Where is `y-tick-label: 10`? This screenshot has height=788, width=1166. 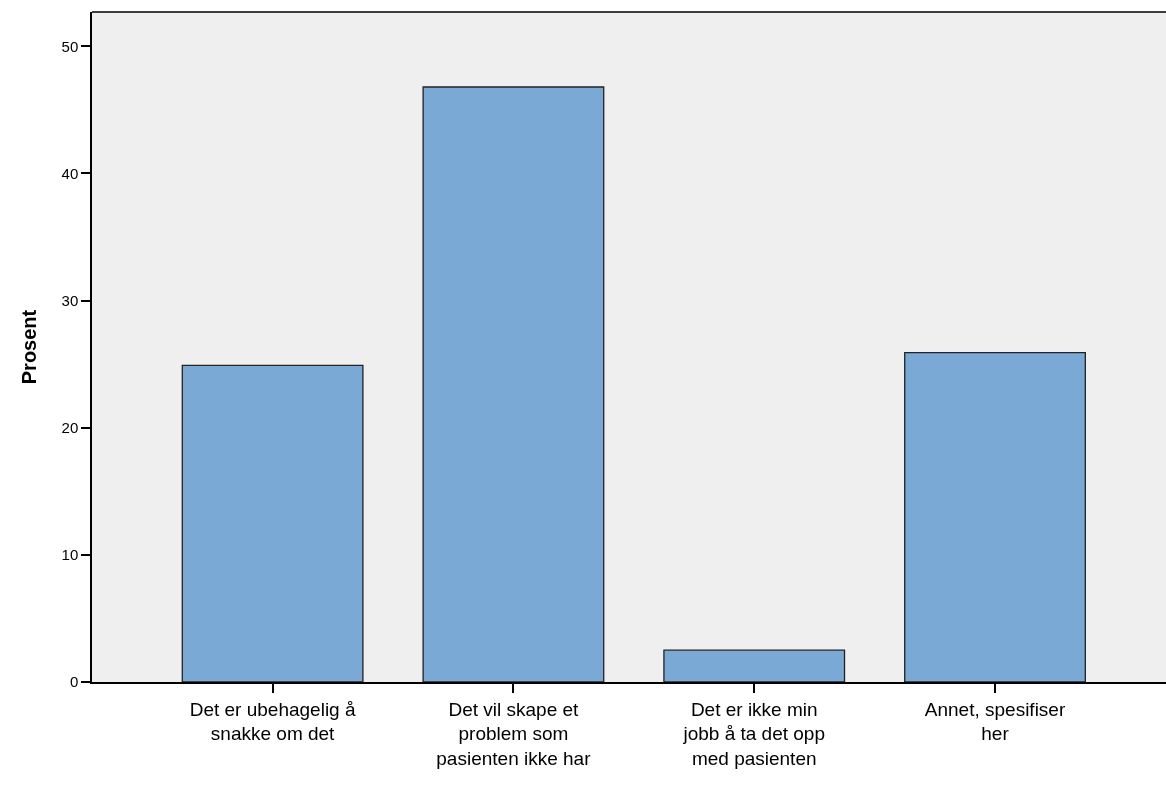
y-tick-label: 10 is located at coordinates (70, 555).